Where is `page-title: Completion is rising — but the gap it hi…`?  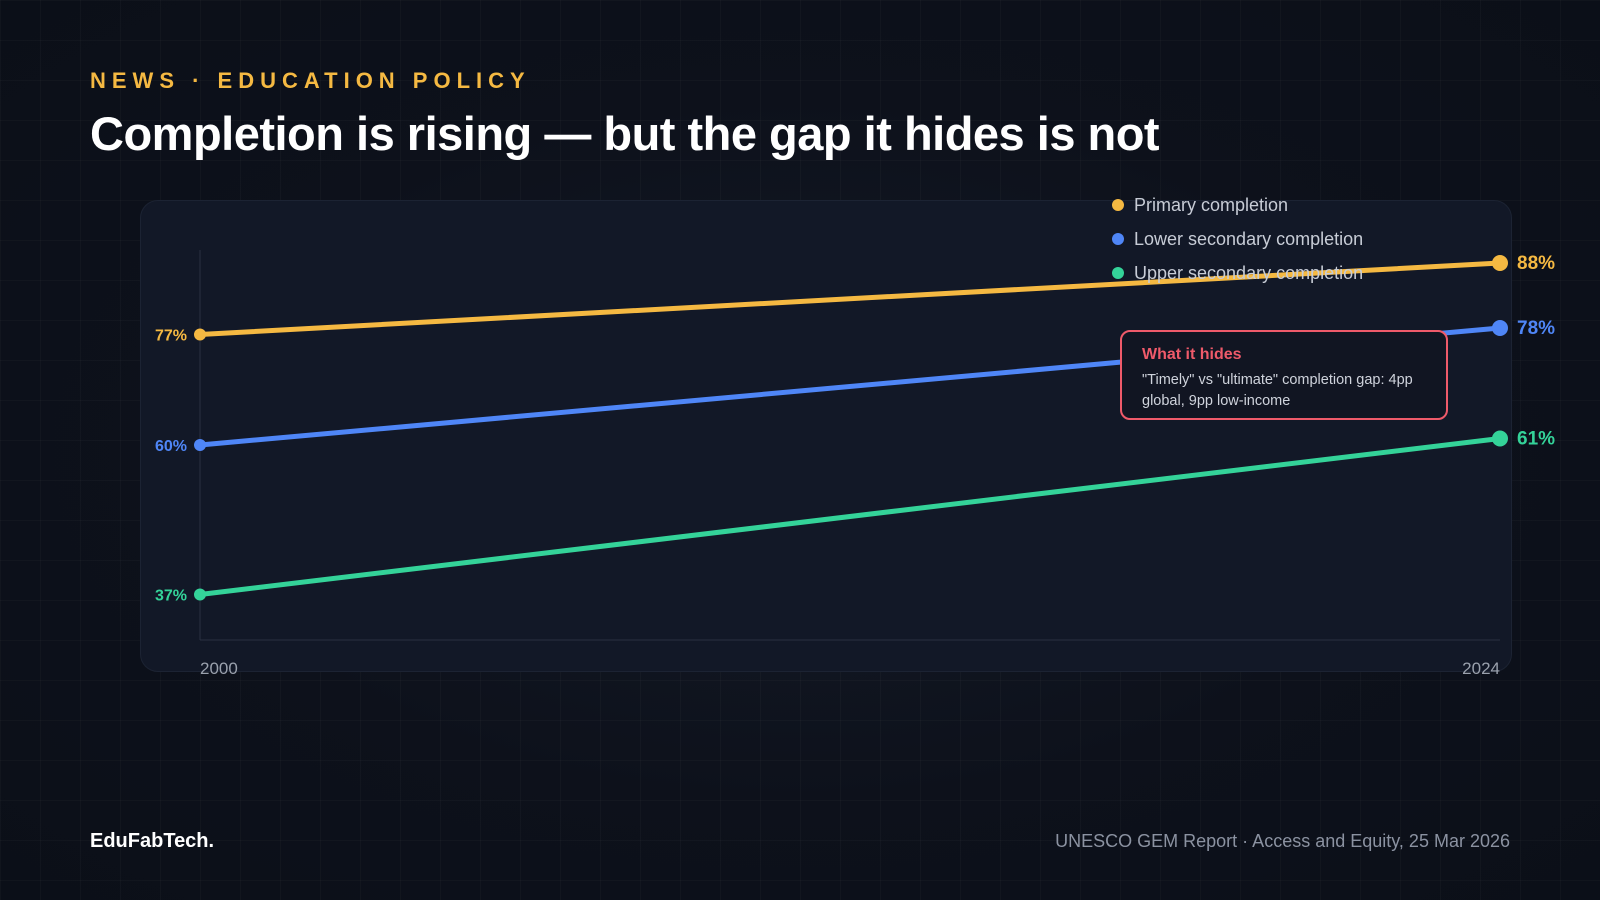 page-title: Completion is rising — but the gap it hi… is located at coordinates (625, 133).